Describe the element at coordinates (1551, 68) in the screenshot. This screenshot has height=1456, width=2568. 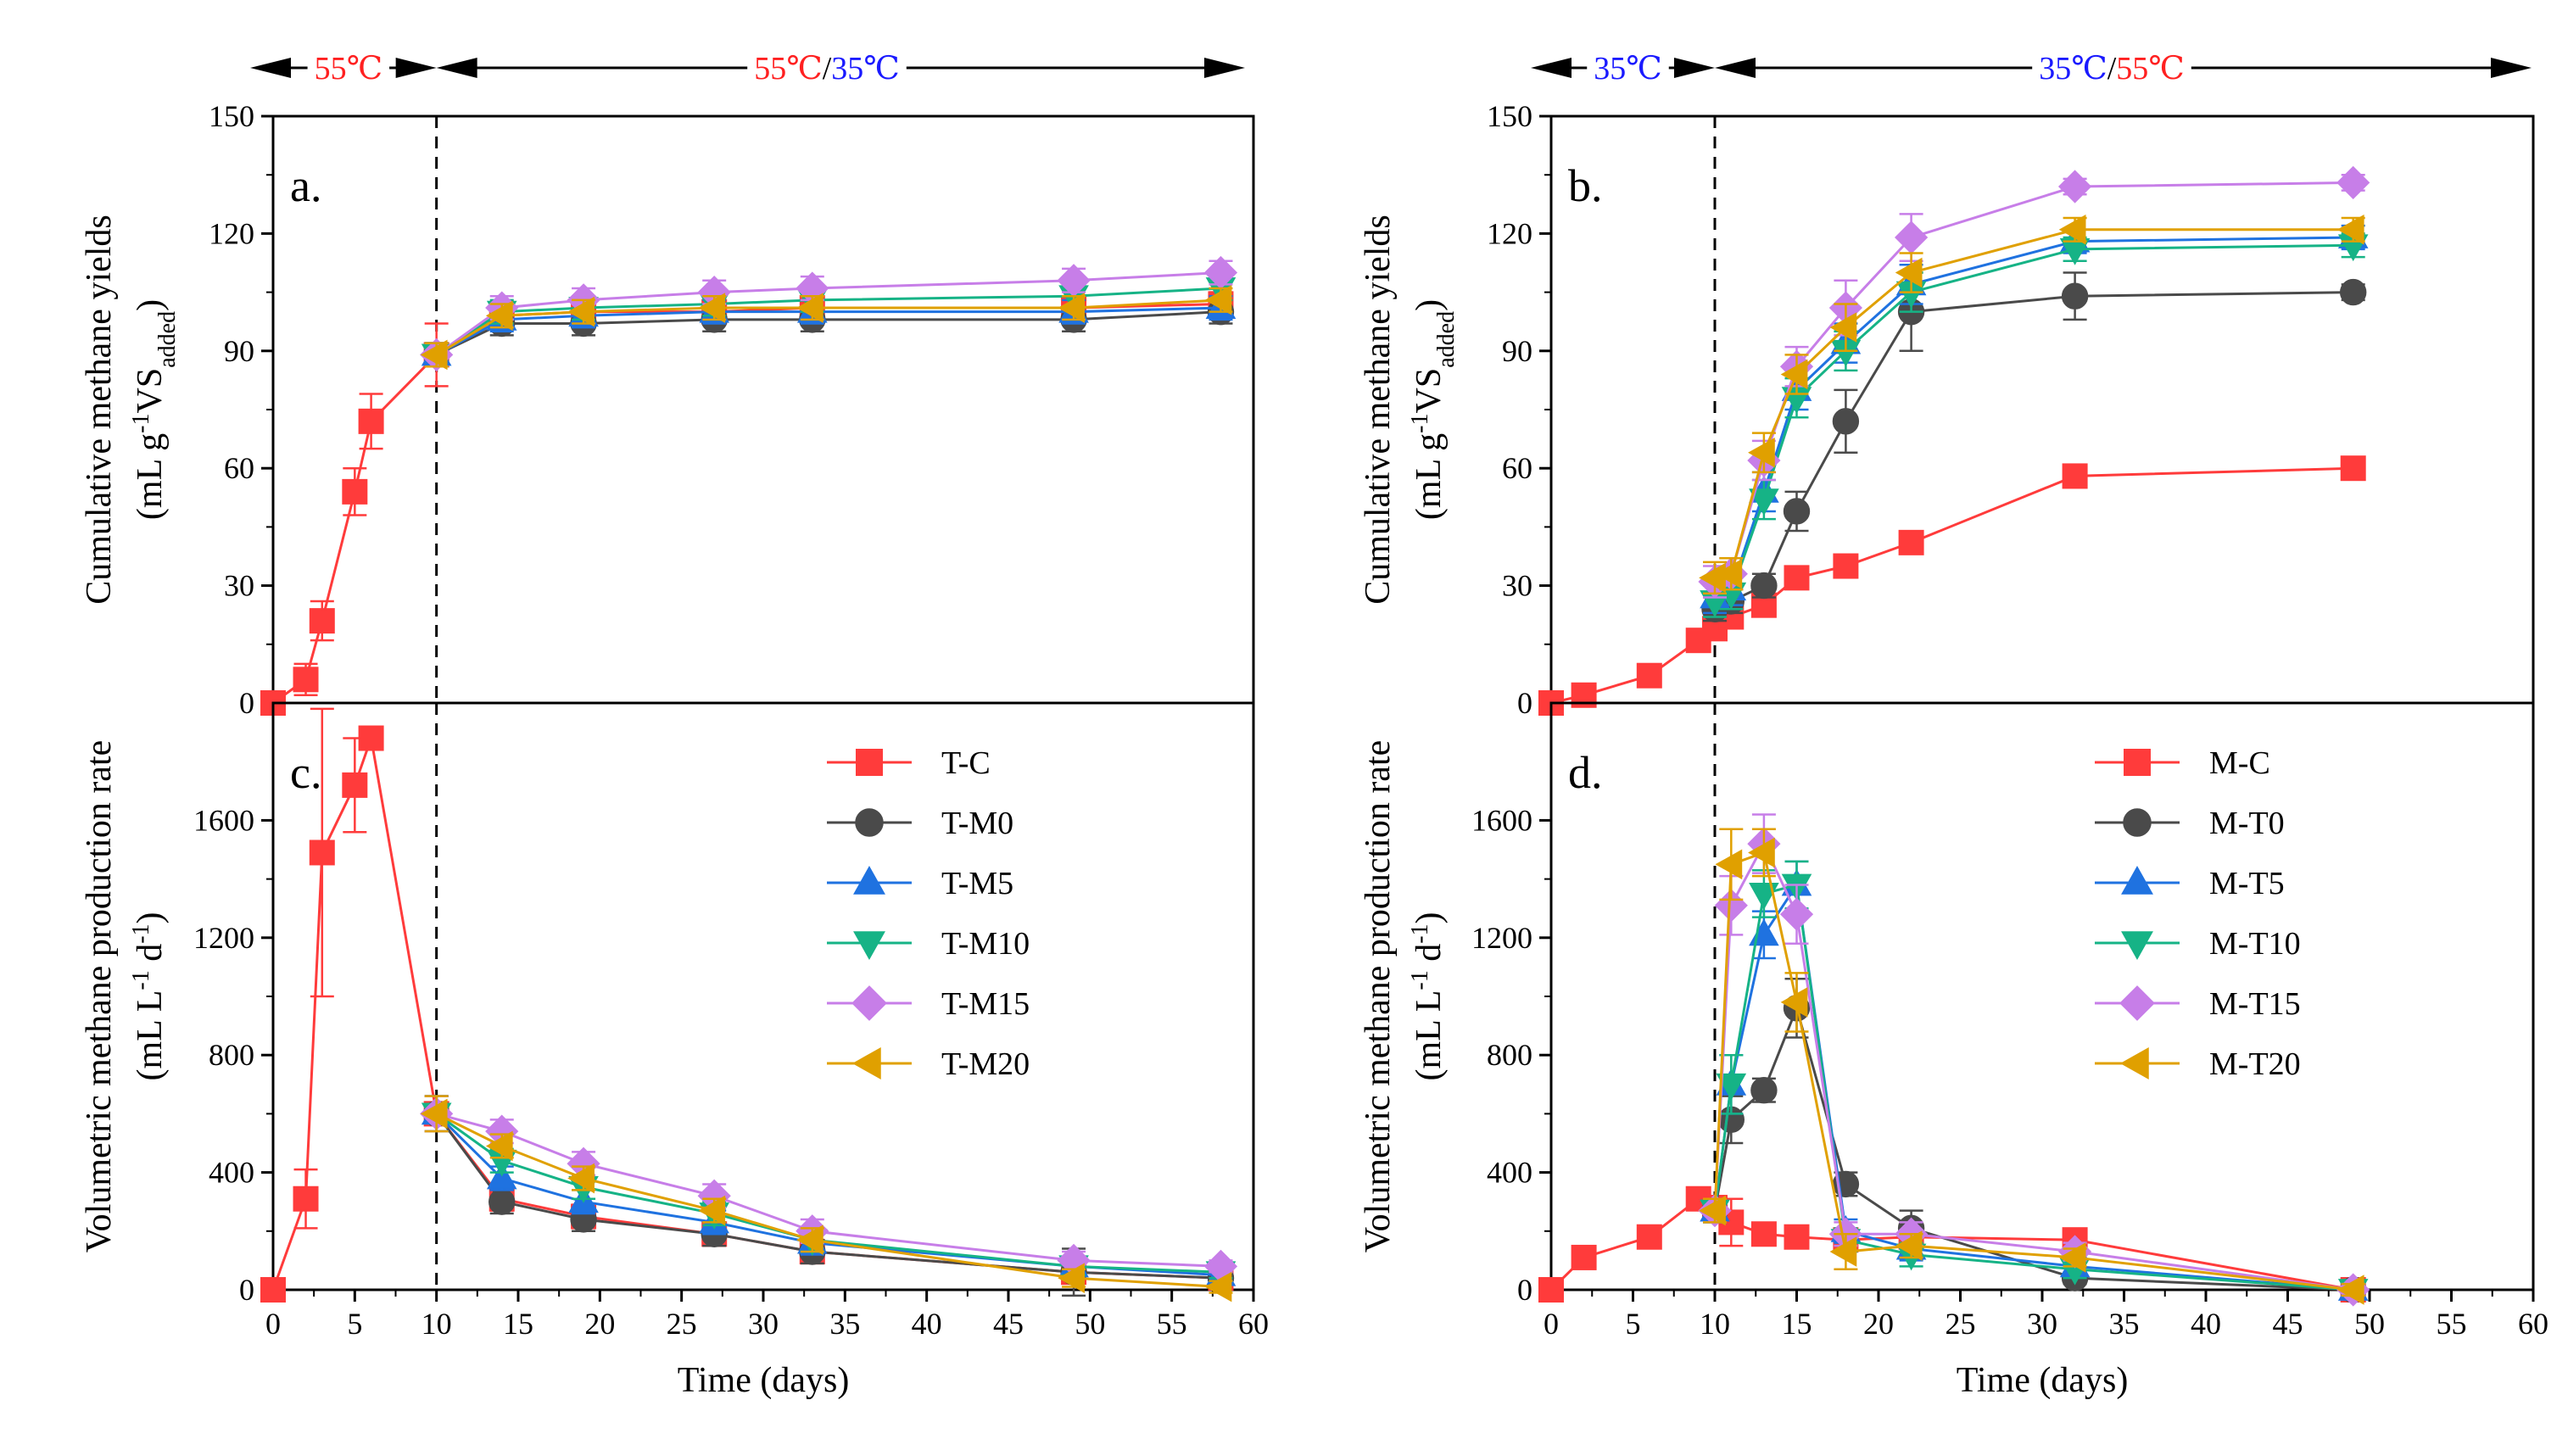
I see `arrow-head-left` at that location.